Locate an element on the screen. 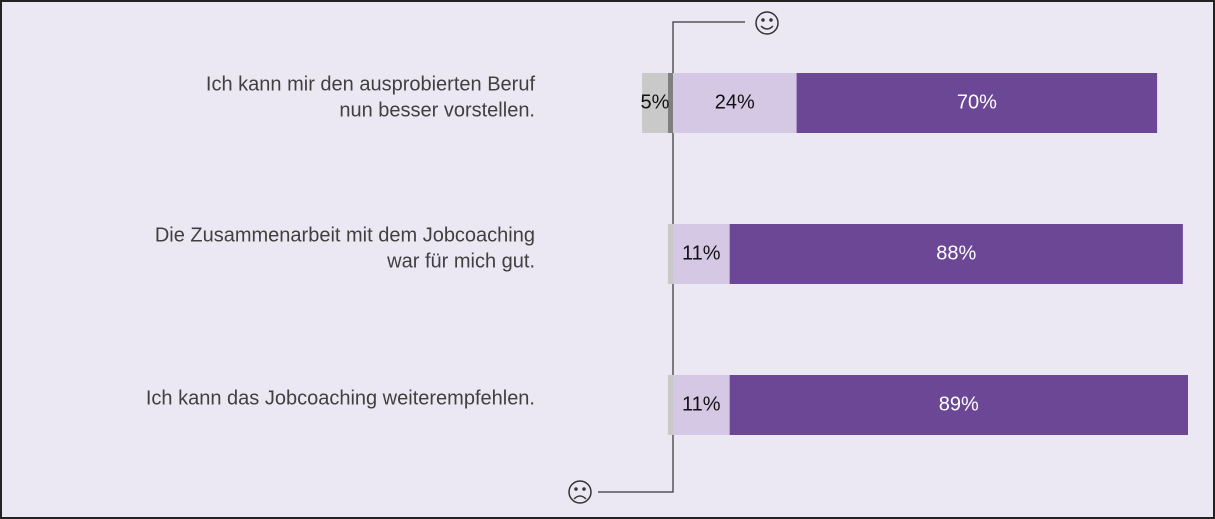  category-label: Ich kann mir den ausprobierten Beruf is located at coordinates (371, 84).